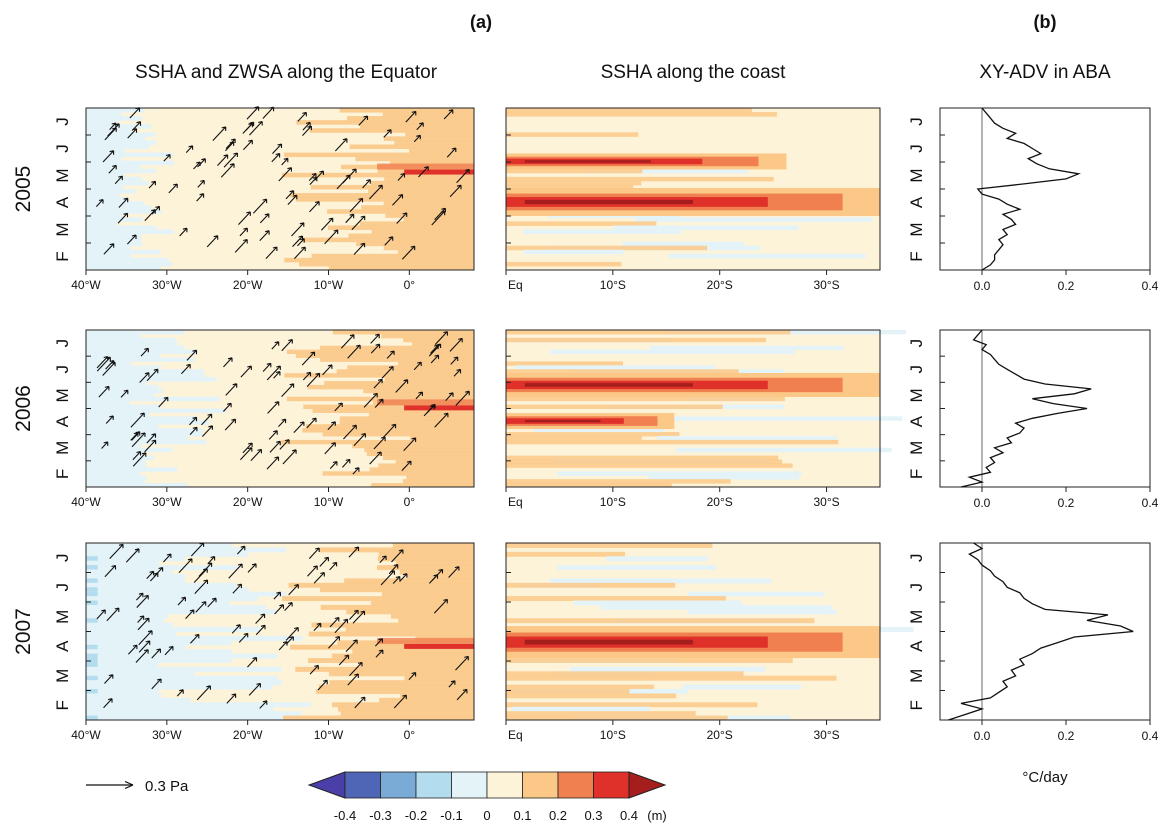  I want to click on adv-series-line-2006, so click(1026, 408).